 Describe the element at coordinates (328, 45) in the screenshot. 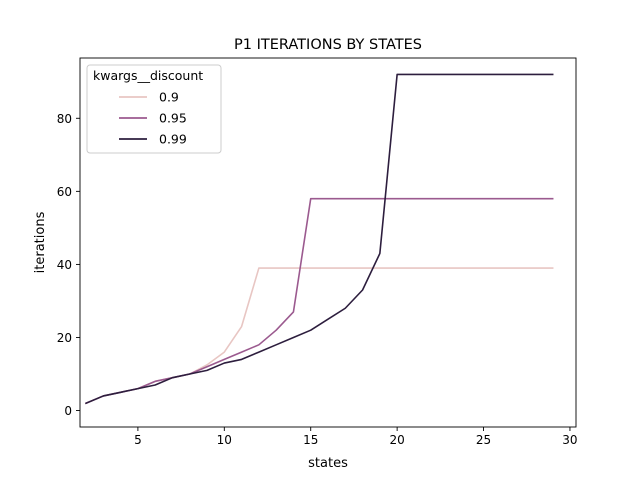

I see `chart-title: P1 ITERATIONS BY STATES` at that location.